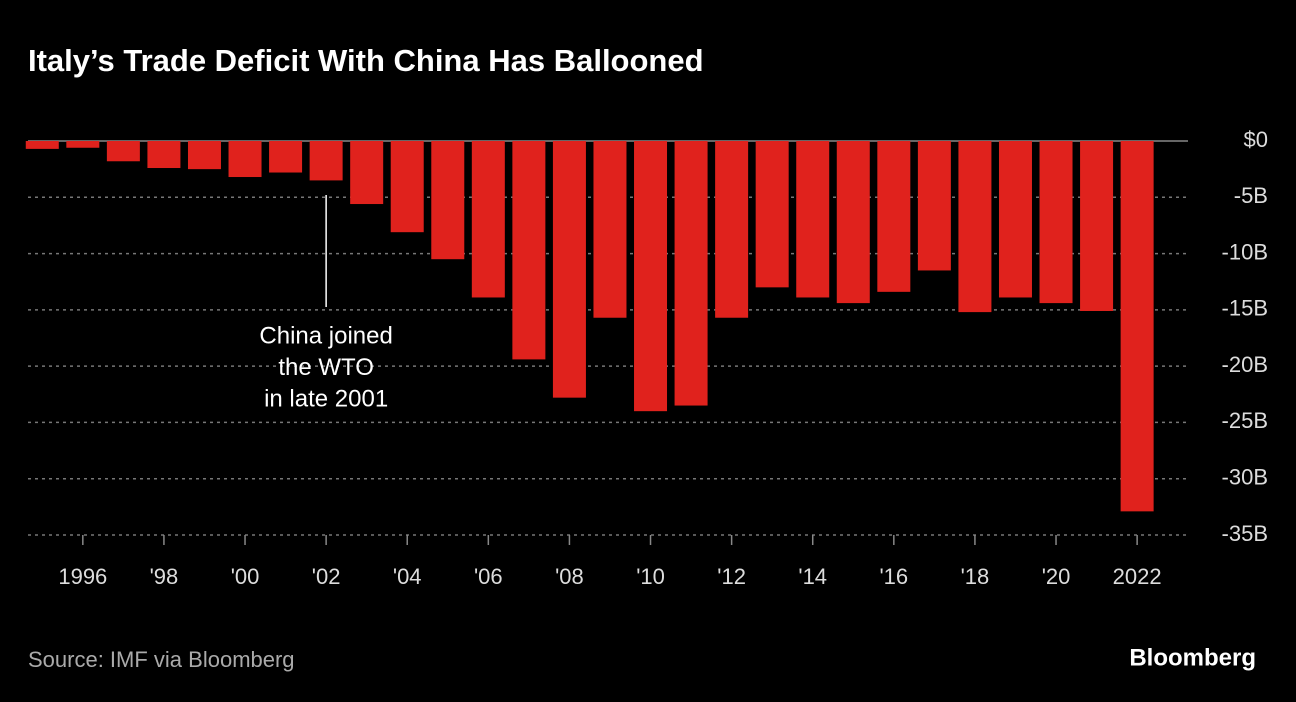 This screenshot has height=702, width=1296. Describe the element at coordinates (1137, 576) in the screenshot. I see `x-tick-label: 2022` at that location.